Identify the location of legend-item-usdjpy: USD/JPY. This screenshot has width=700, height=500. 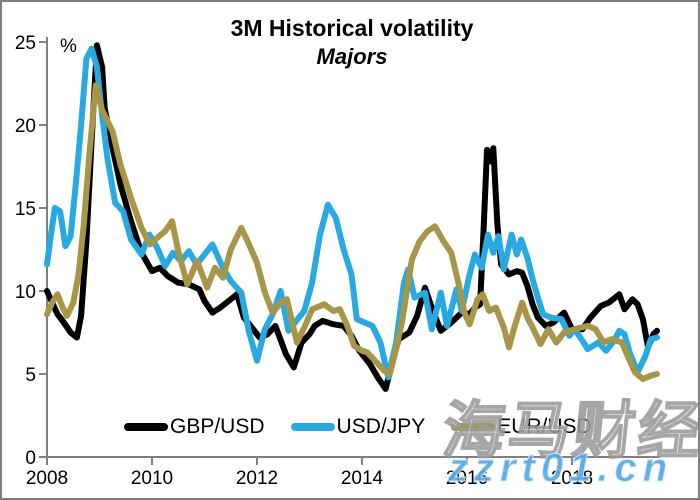
(358, 427).